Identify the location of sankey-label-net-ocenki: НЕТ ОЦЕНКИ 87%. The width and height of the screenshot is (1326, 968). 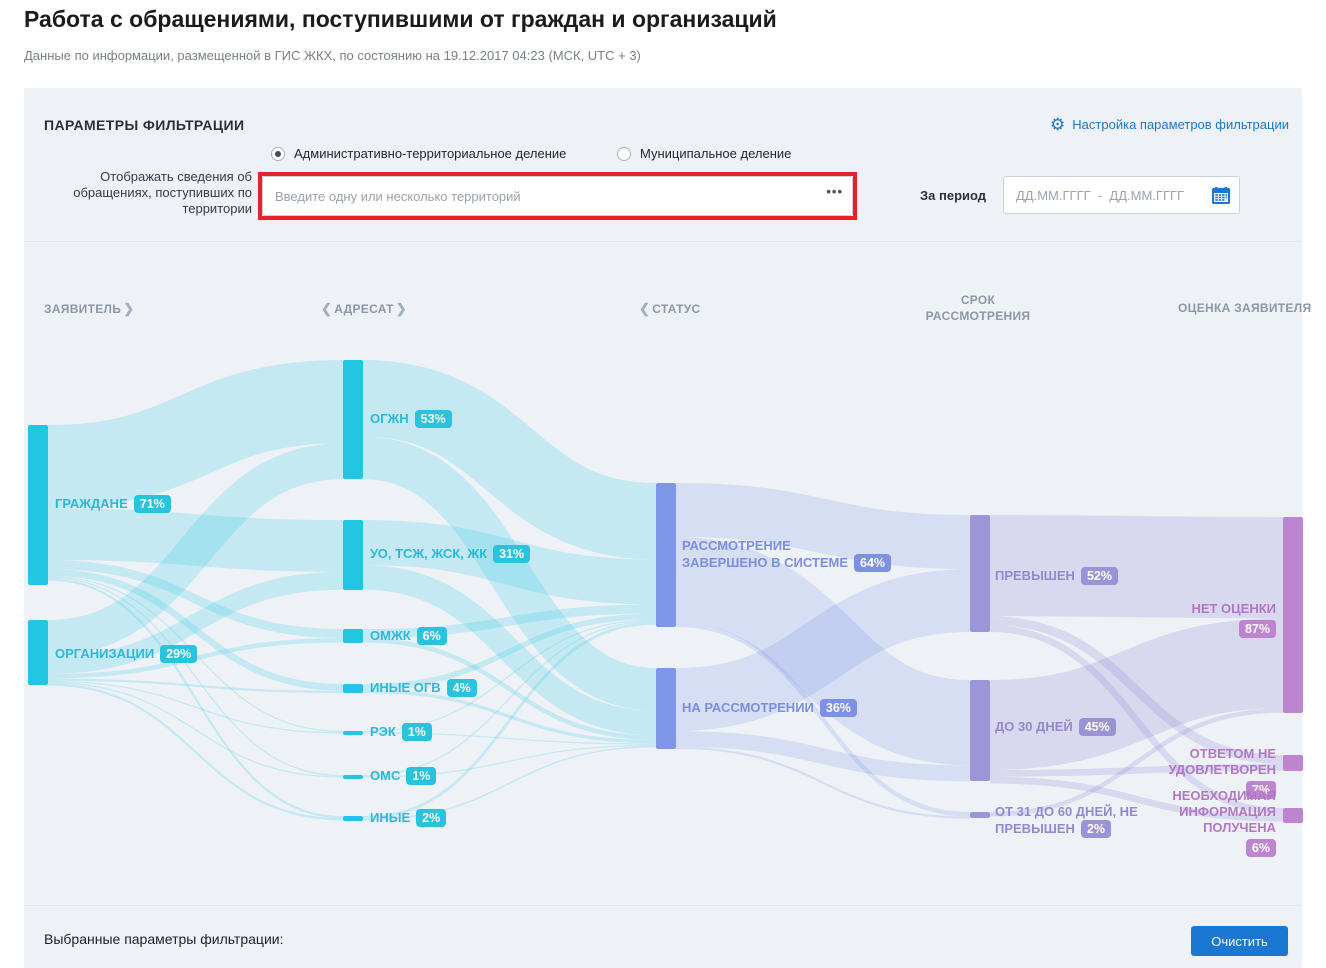
(1233, 619).